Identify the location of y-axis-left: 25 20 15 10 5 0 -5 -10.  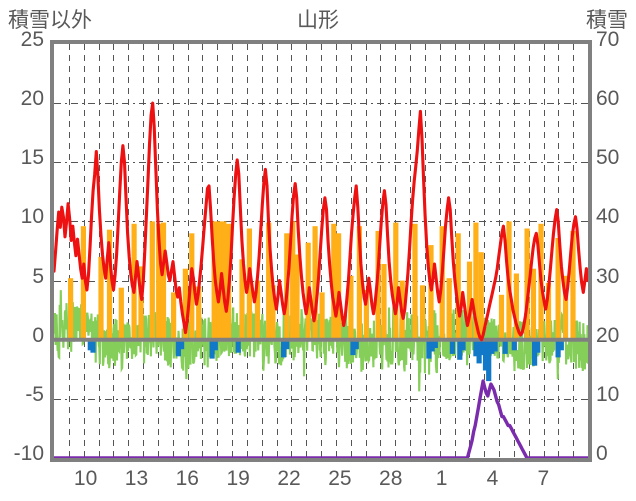
(22, 250).